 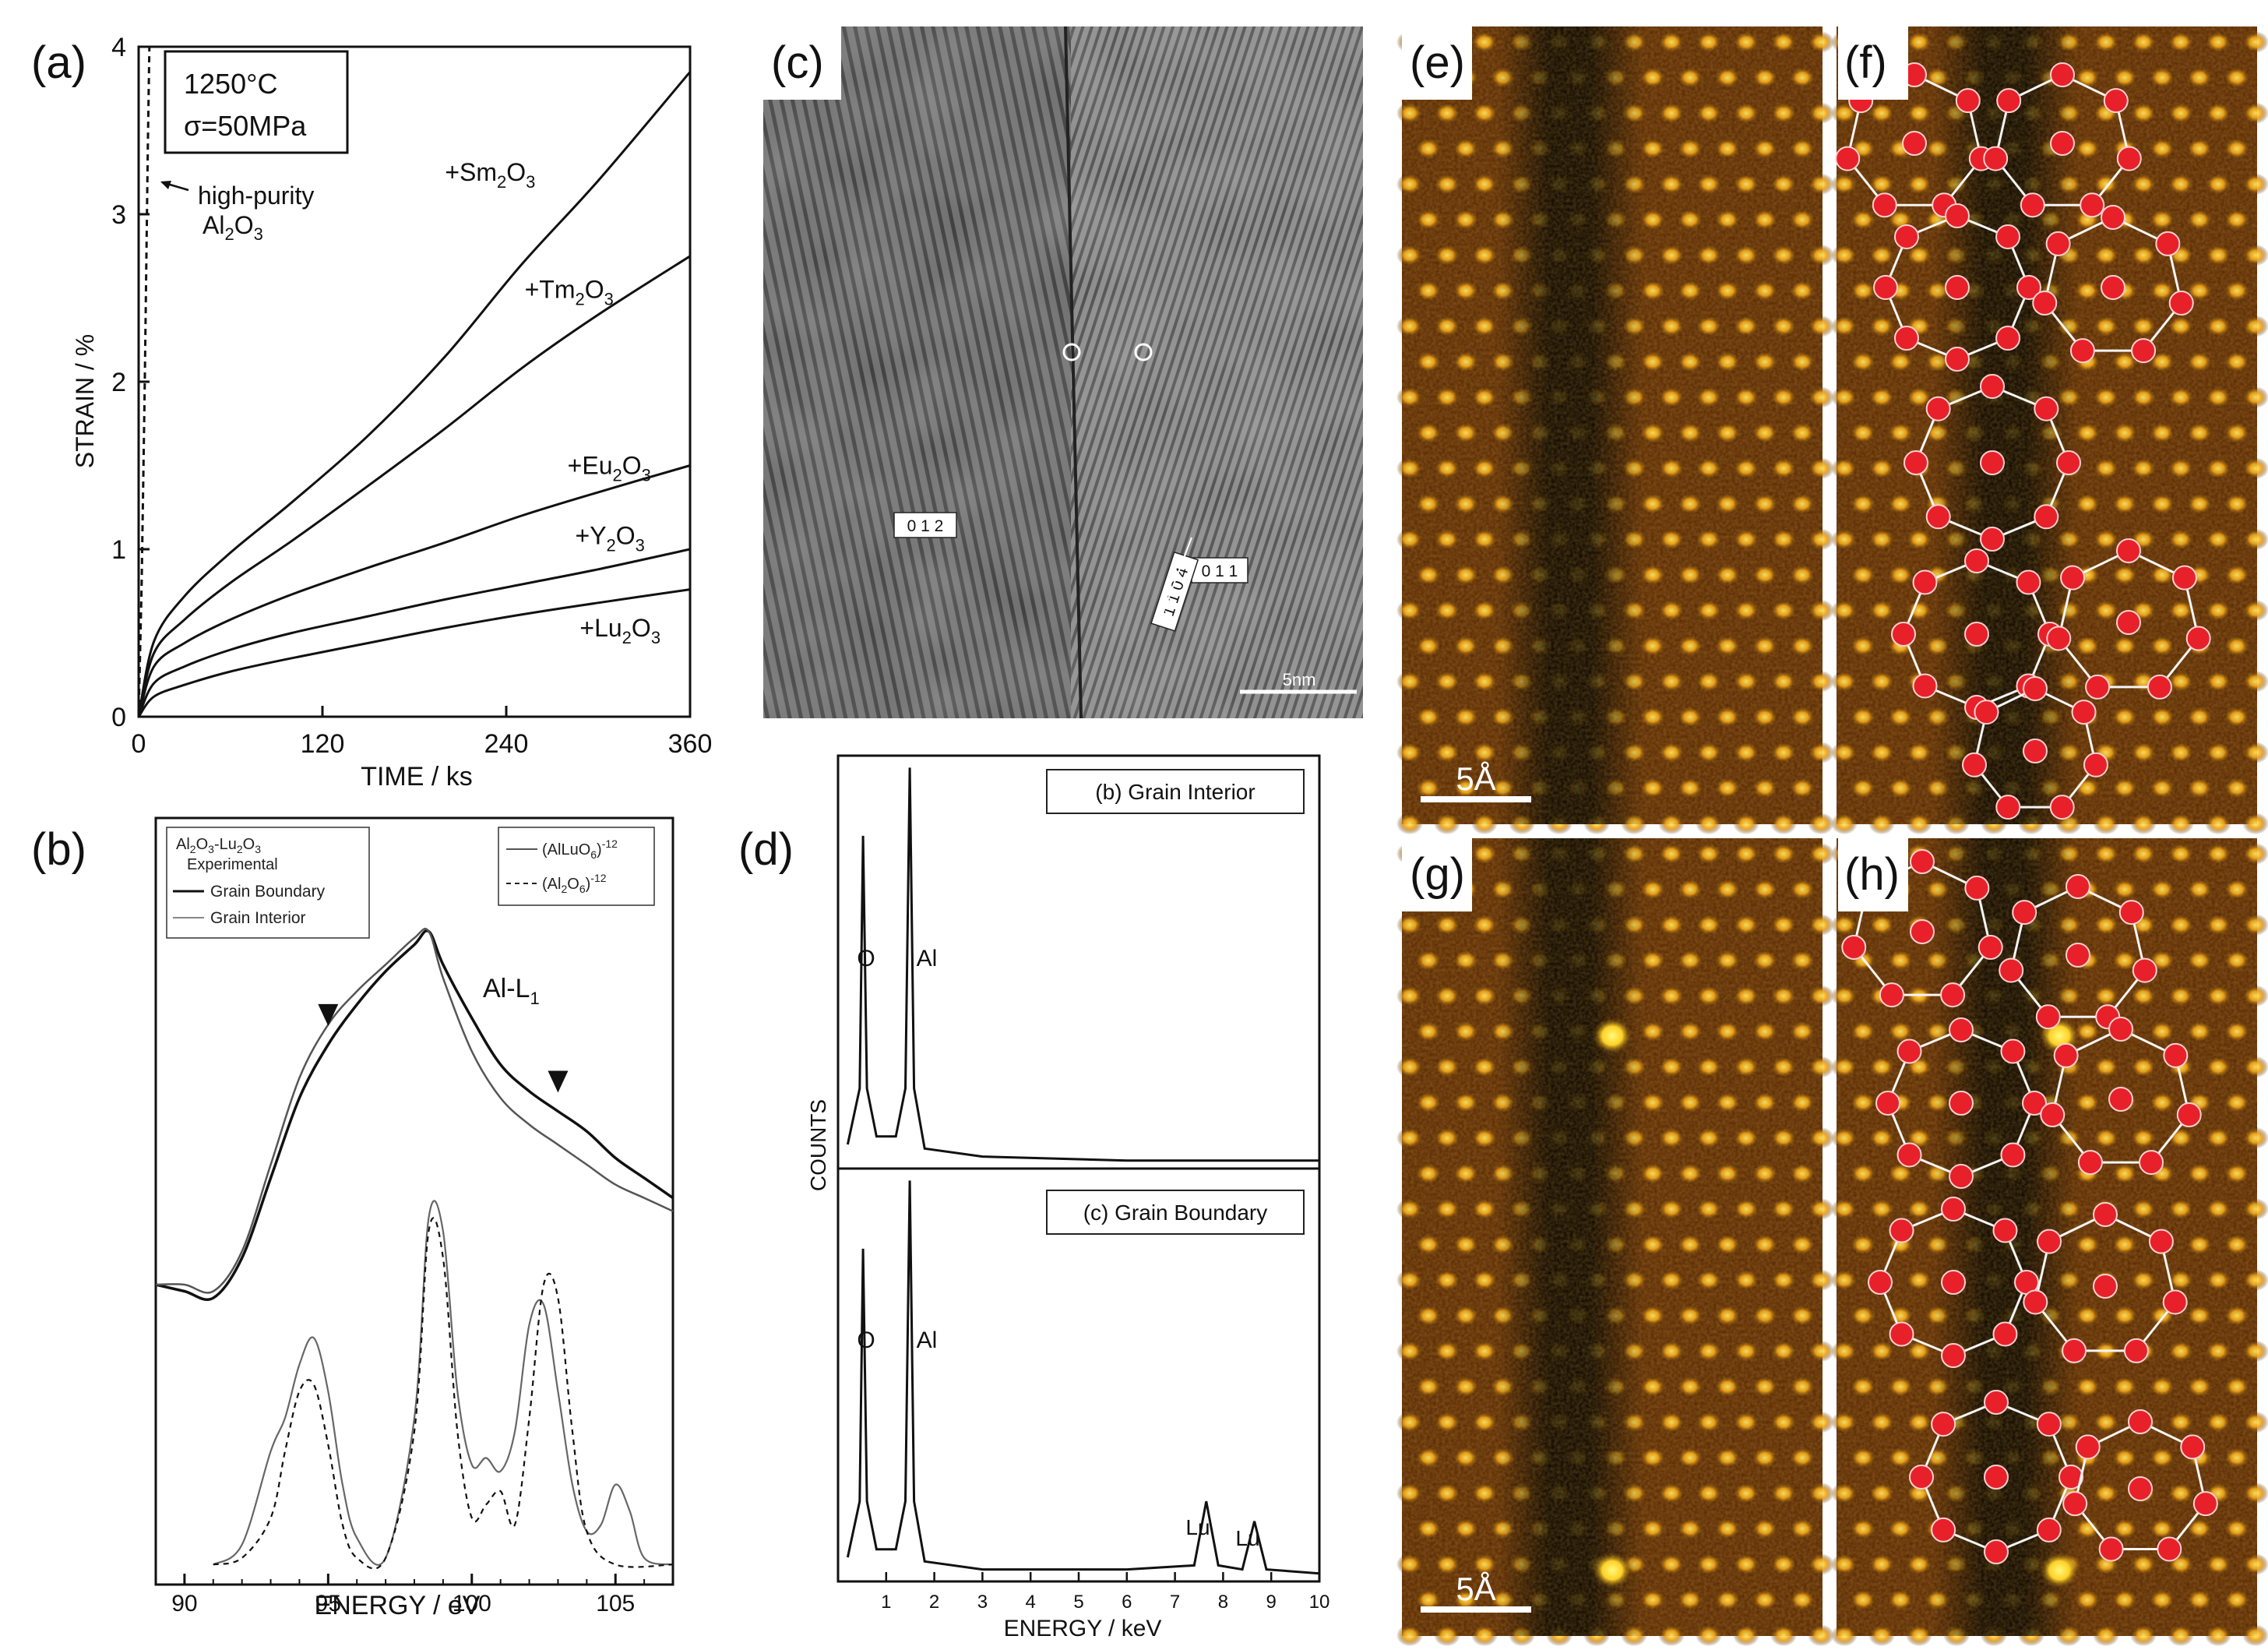 I want to click on stress-text: σ=50MPa, so click(x=245, y=126).